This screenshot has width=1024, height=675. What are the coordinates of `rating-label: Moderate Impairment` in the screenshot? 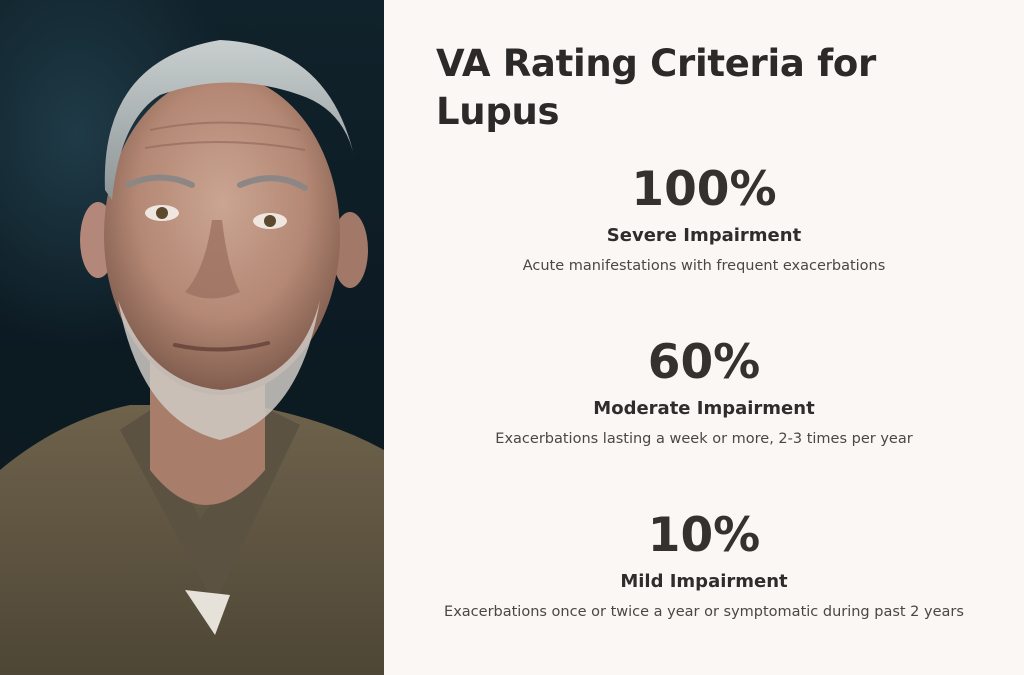 It's located at (704, 408).